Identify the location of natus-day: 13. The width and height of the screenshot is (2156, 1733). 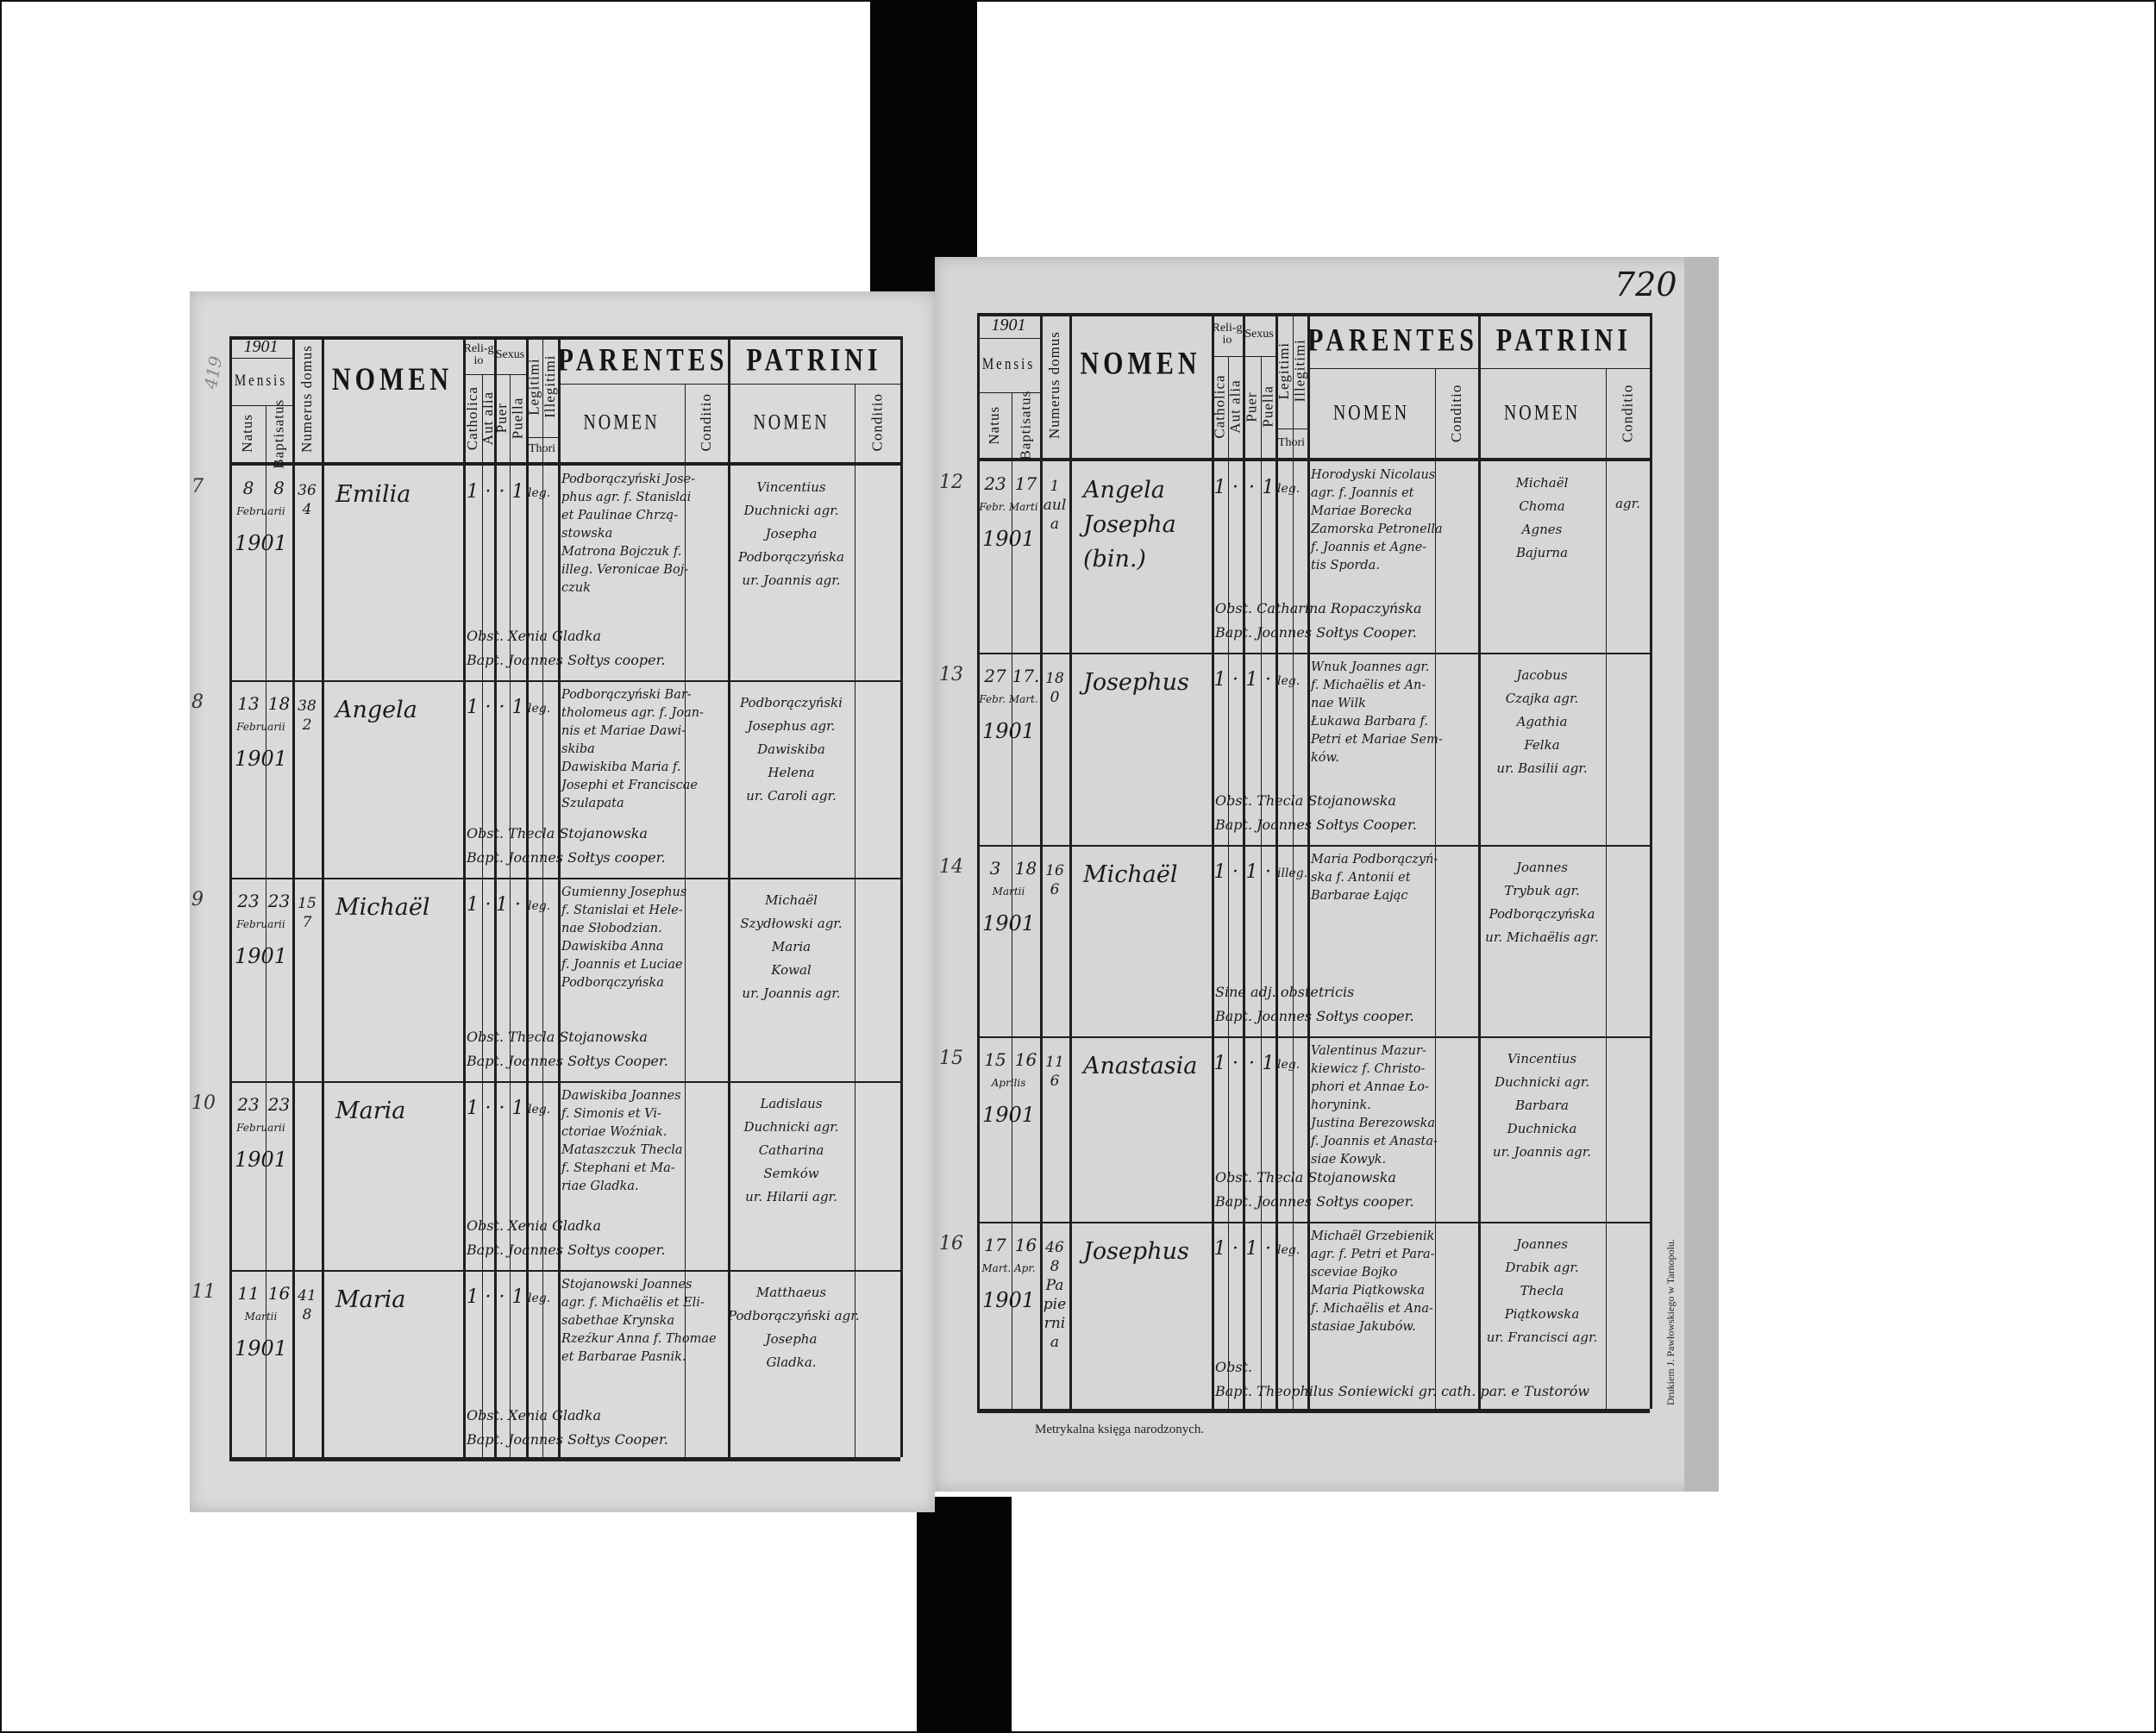
(248, 704).